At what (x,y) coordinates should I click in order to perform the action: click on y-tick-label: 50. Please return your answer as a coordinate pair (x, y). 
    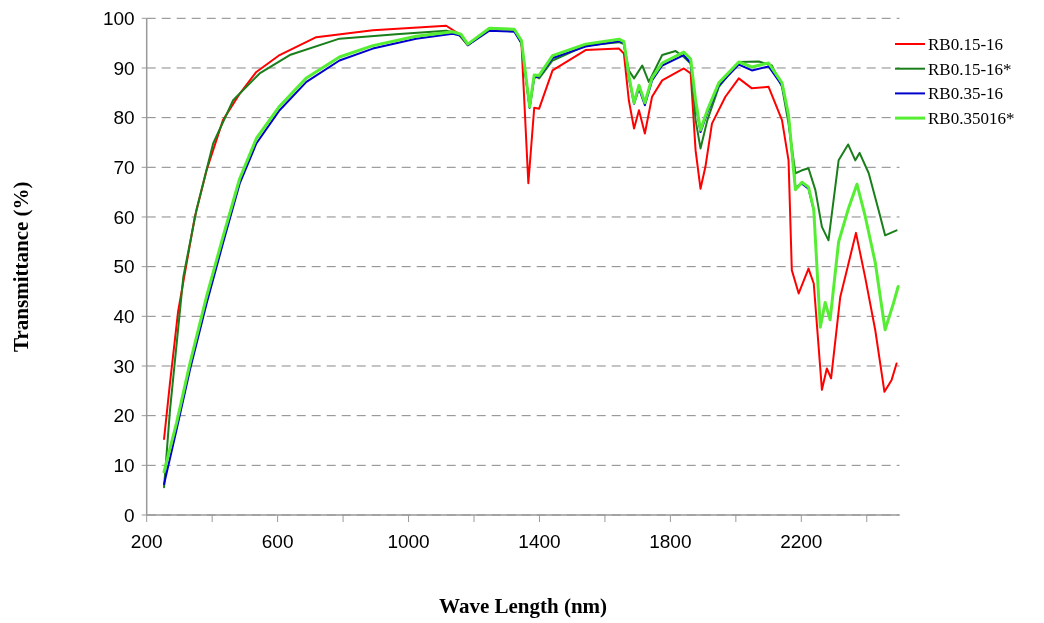
    Looking at the image, I should click on (124, 267).